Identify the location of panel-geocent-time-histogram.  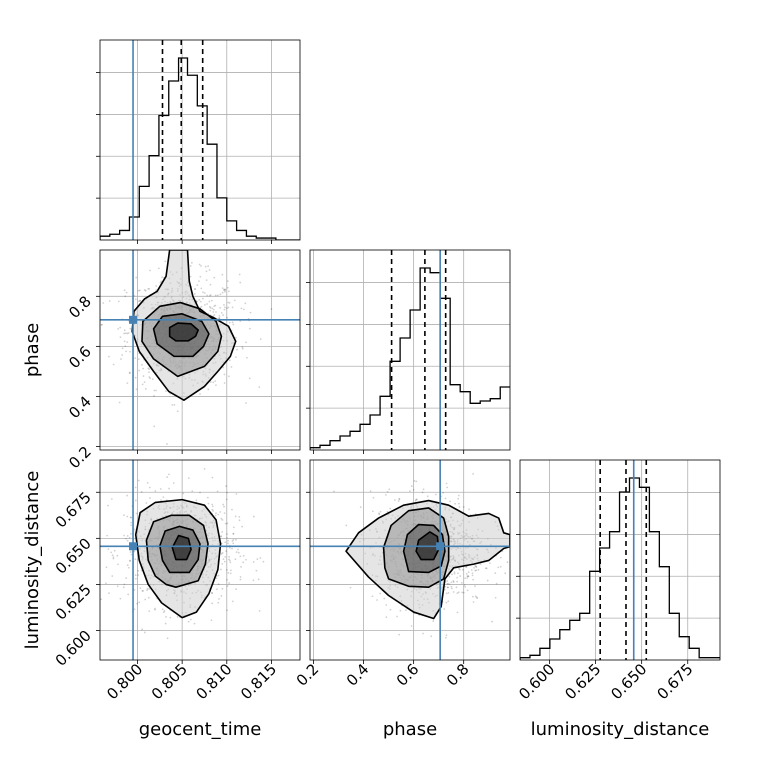
(198, 141).